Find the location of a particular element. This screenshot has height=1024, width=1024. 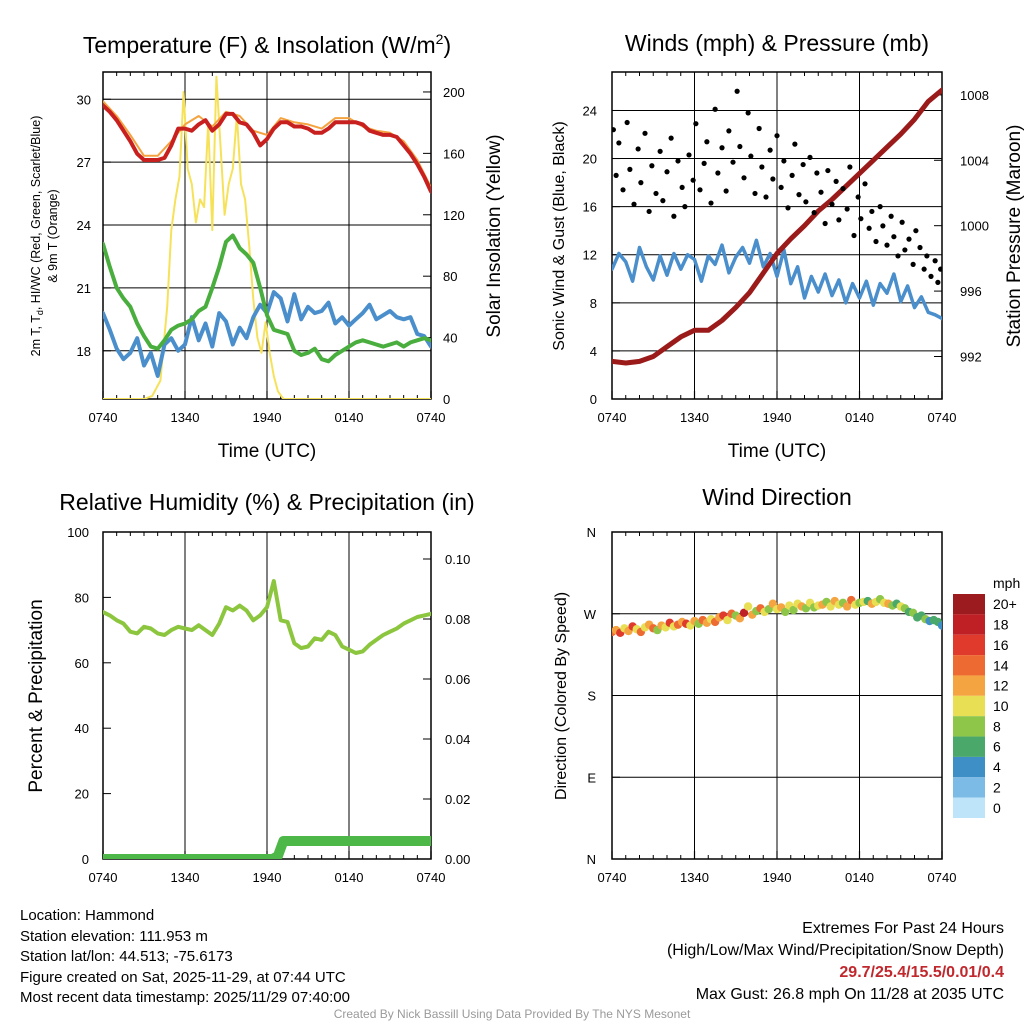

wind-y2tick-label: 1004 is located at coordinates (974, 160).